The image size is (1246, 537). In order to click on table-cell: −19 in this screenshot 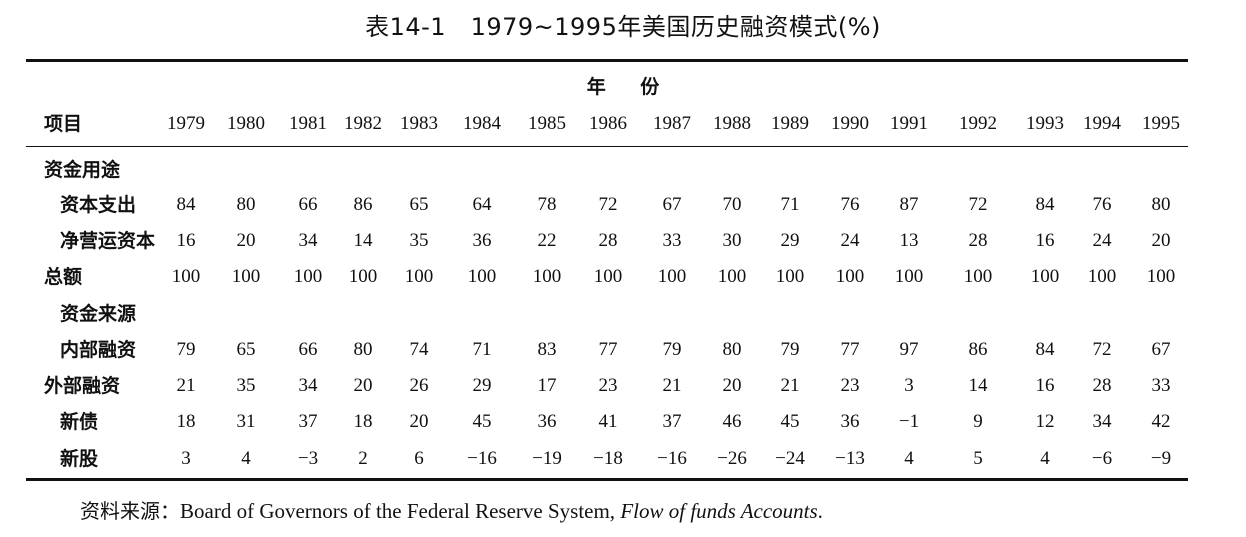, I will do `click(547, 458)`.